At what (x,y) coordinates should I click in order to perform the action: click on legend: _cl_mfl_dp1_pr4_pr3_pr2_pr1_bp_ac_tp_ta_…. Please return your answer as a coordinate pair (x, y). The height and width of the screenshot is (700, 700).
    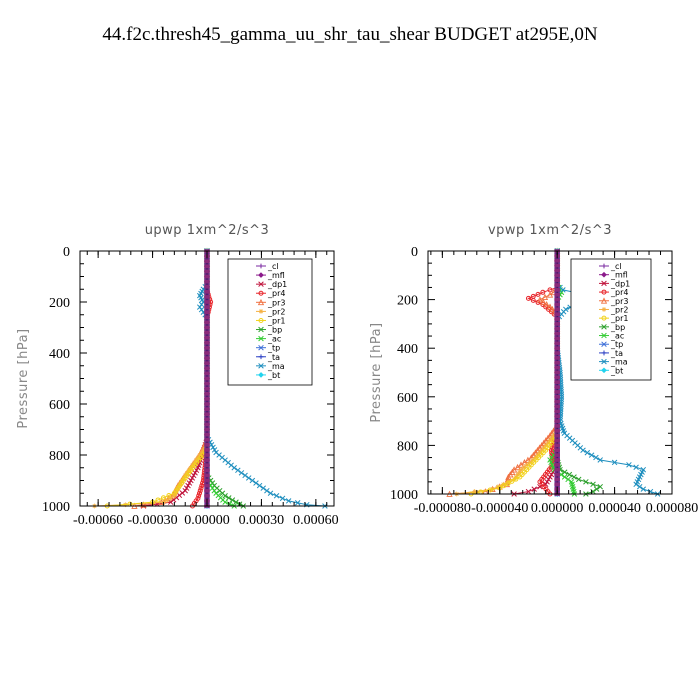
    Looking at the image, I should click on (270, 322).